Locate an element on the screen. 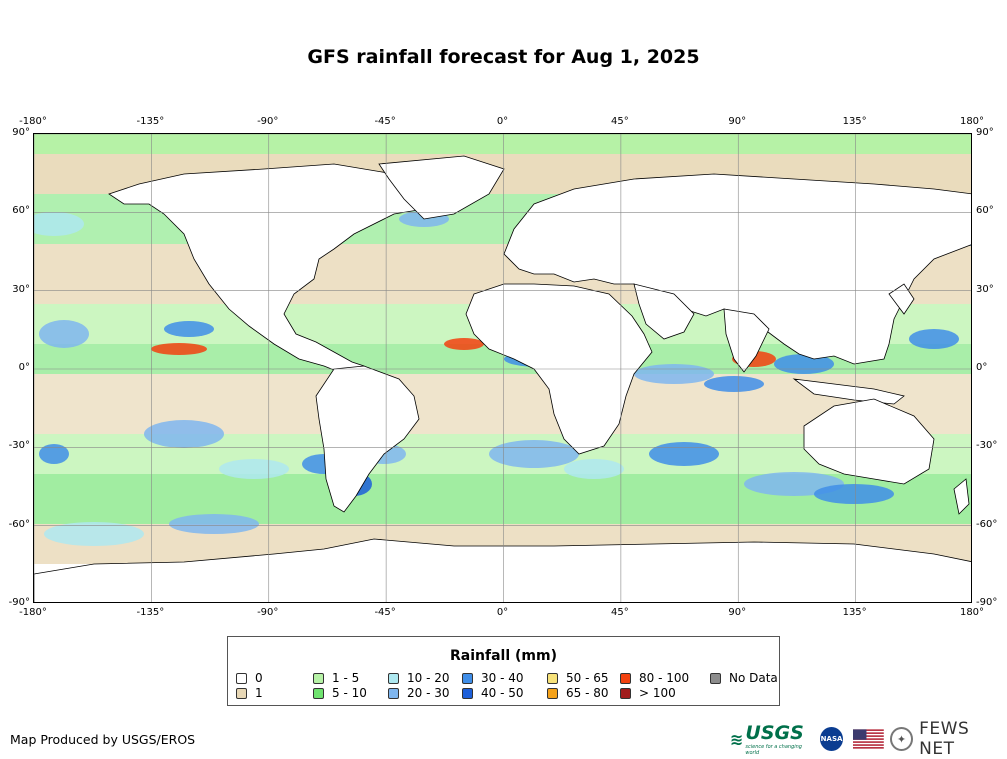 Image resolution: width=1007 pixels, height=759 pixels. lon-tick-top: 45° is located at coordinates (620, 121).